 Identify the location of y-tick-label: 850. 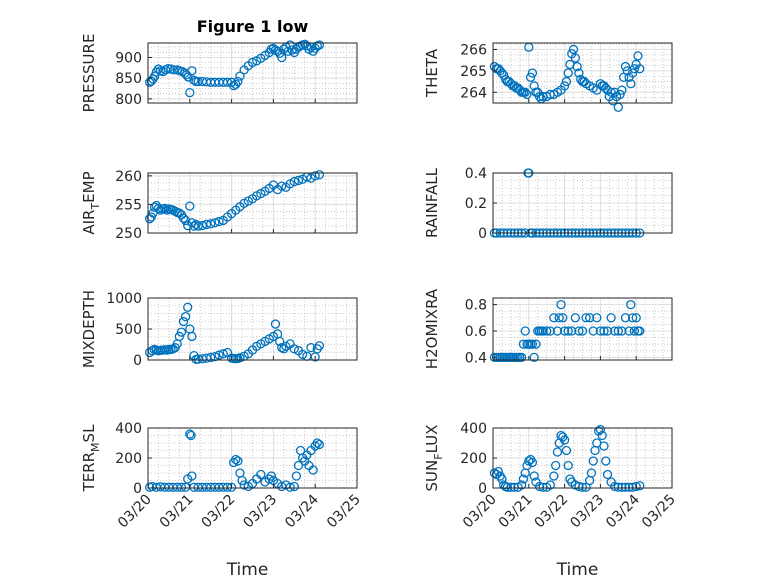
(128, 79).